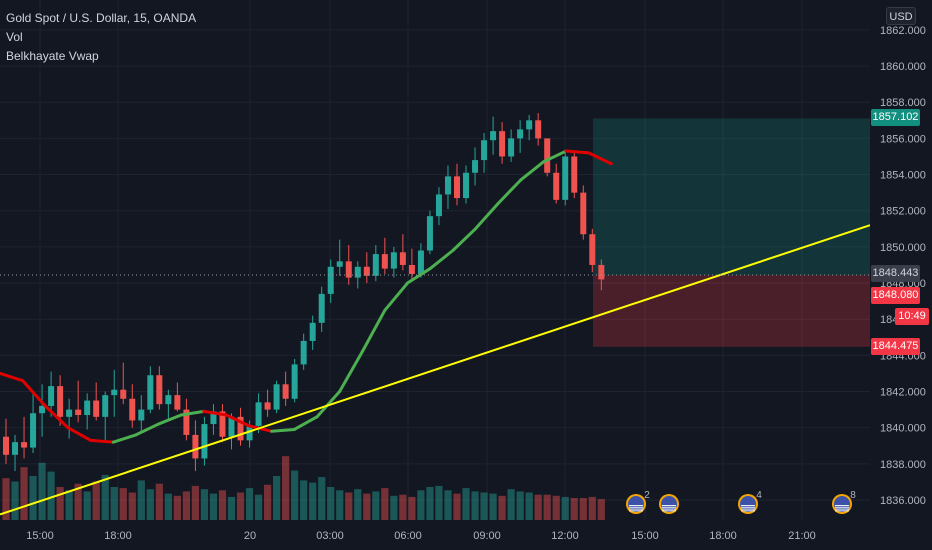 This screenshot has height=550, width=932. Describe the element at coordinates (842, 504) in the screenshot. I see `flag-canton` at that location.